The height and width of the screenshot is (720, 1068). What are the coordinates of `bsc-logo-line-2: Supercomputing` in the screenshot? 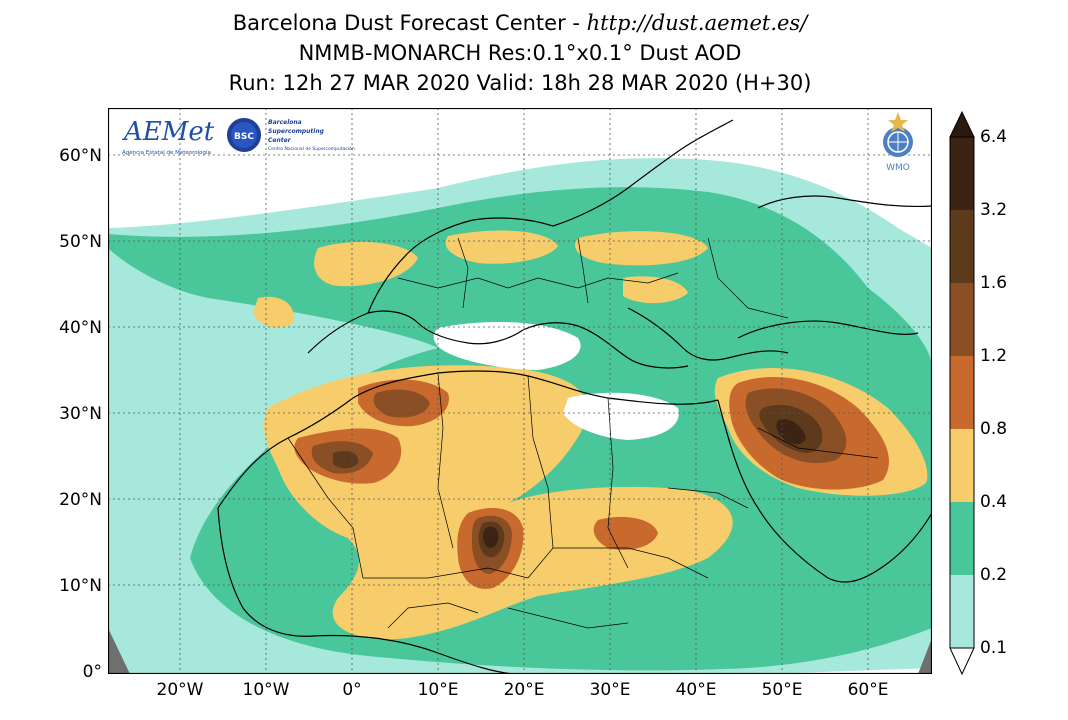 It's located at (296, 131).